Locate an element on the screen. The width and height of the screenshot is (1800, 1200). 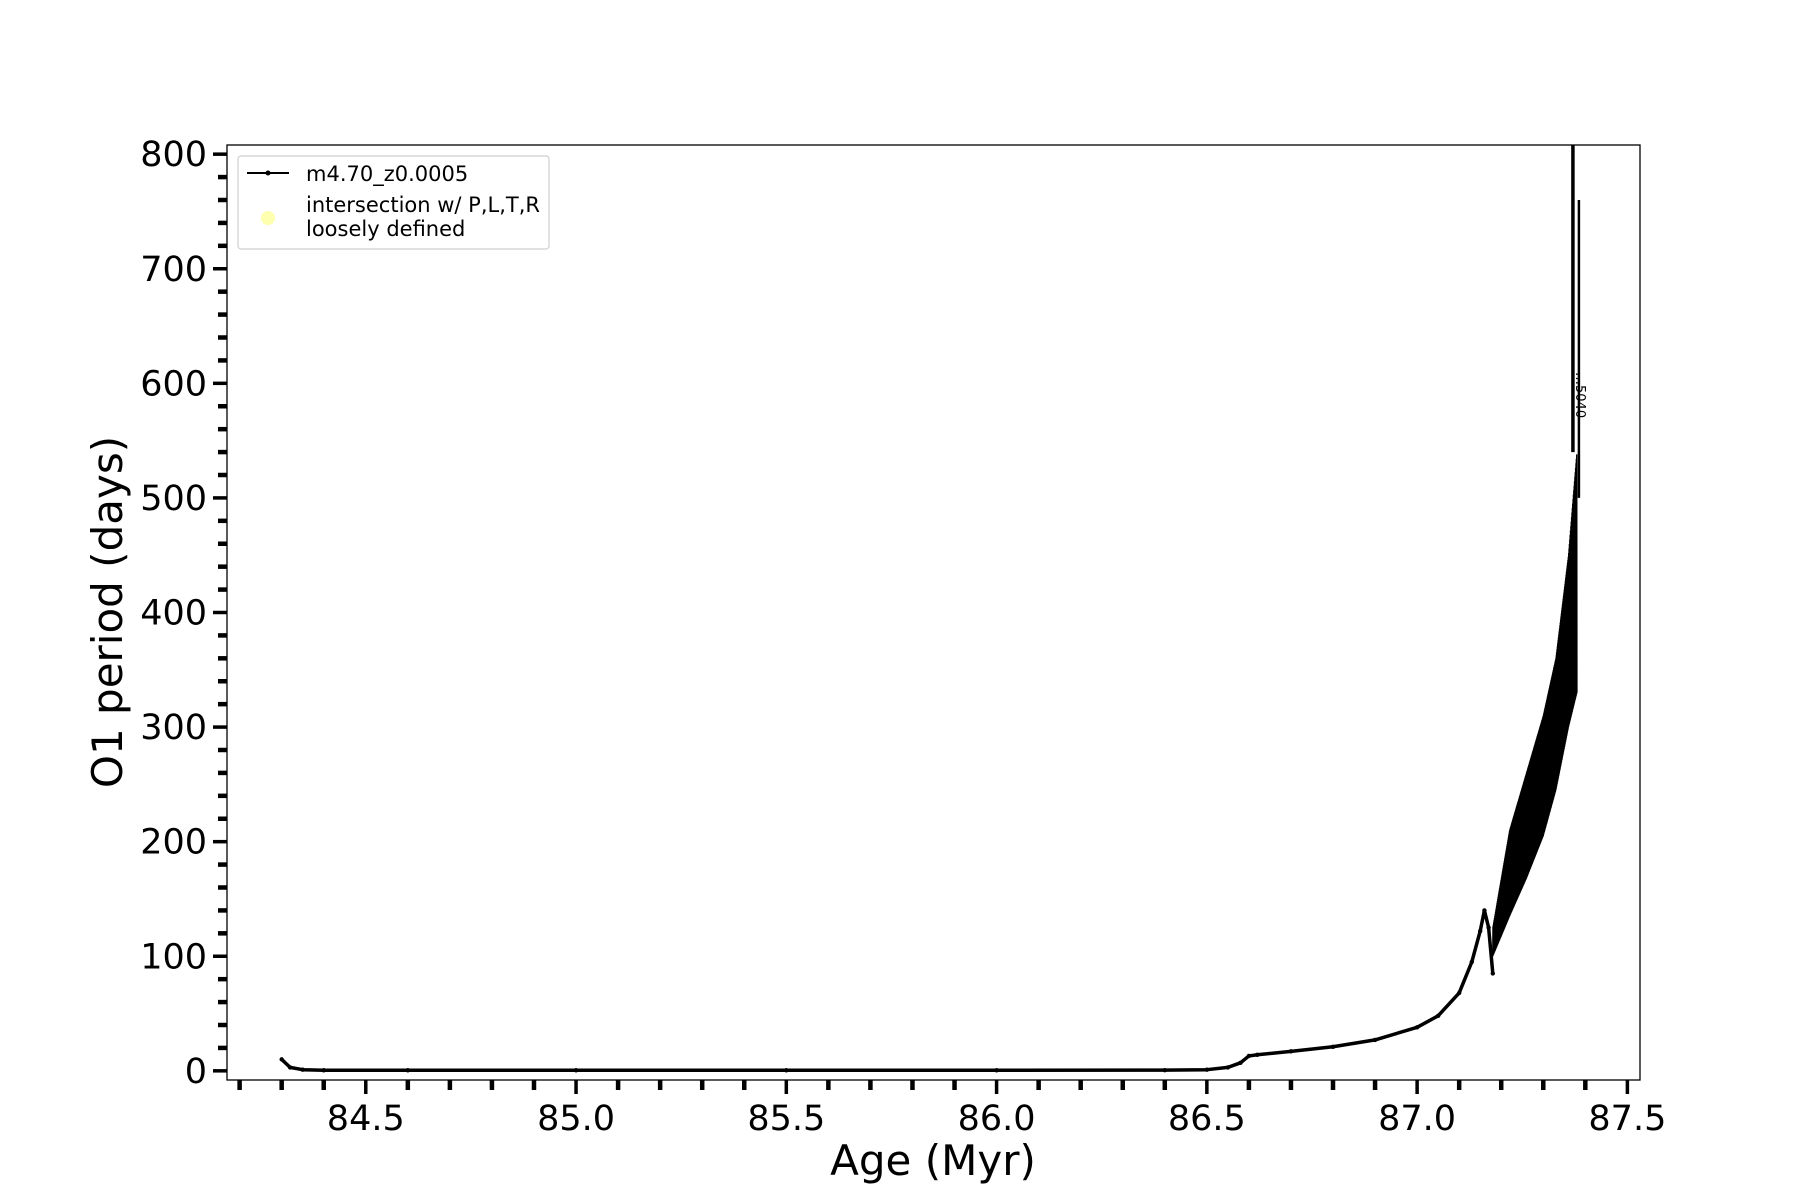
x-tick-label: 86.0 is located at coordinates (997, 1119).